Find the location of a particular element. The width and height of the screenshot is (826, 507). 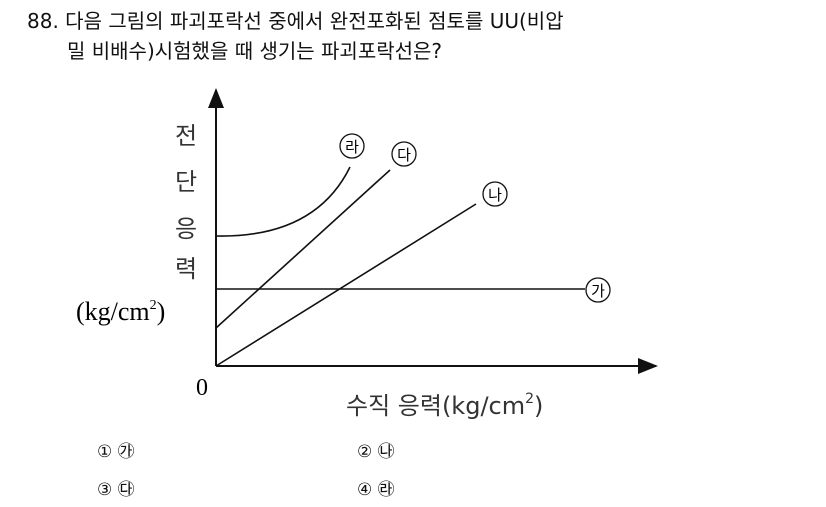

label-ra: 라 is located at coordinates (352, 146).